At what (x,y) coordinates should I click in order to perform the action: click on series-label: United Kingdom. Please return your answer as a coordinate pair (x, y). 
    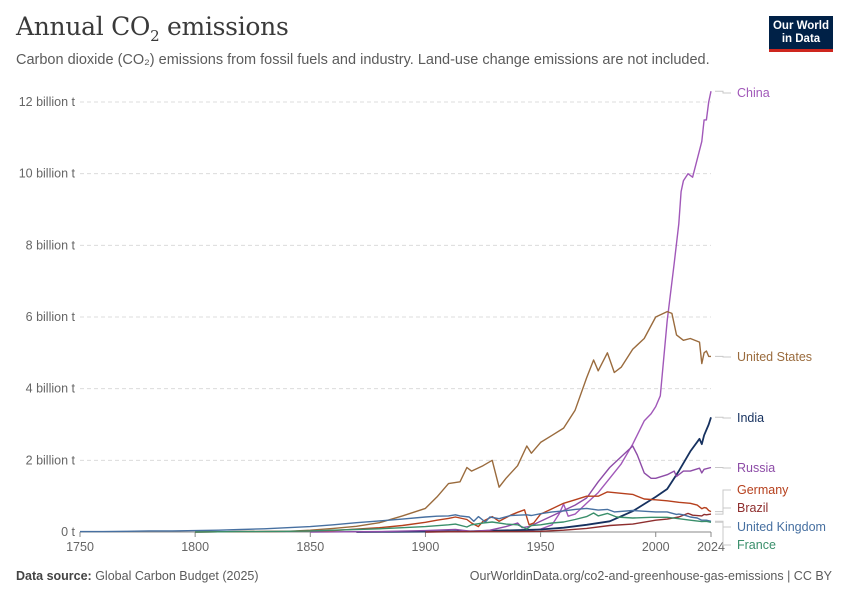
    Looking at the image, I should click on (781, 527).